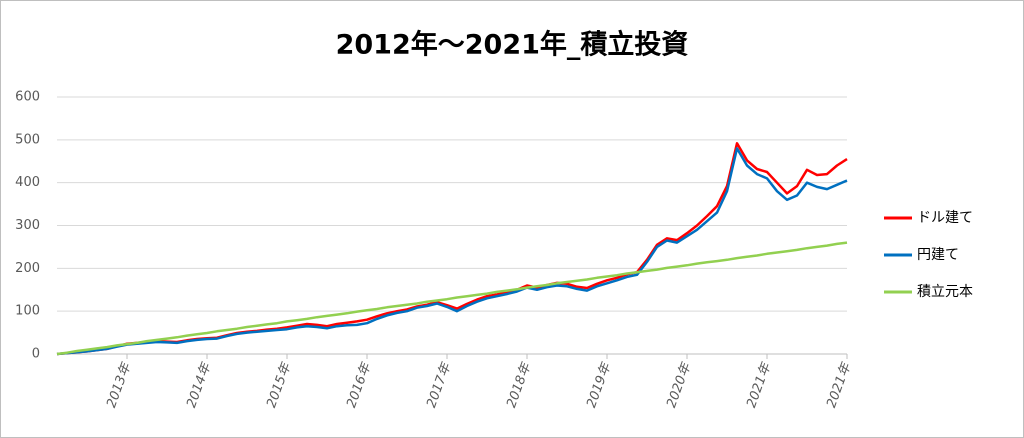 The image size is (1024, 438). I want to click on y-tick-label: 100, so click(27, 311).